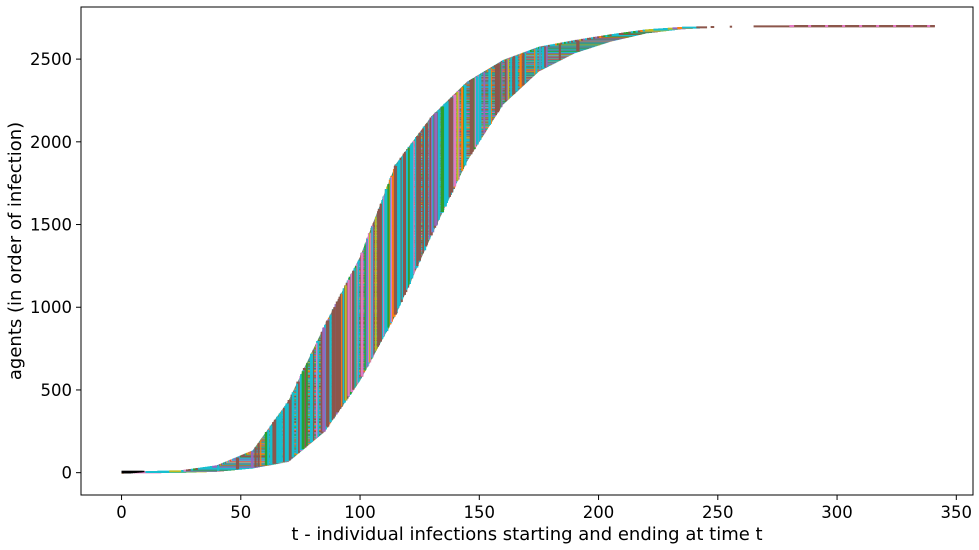 The width and height of the screenshot is (979, 550). I want to click on x-tick-label: 0, so click(121, 512).